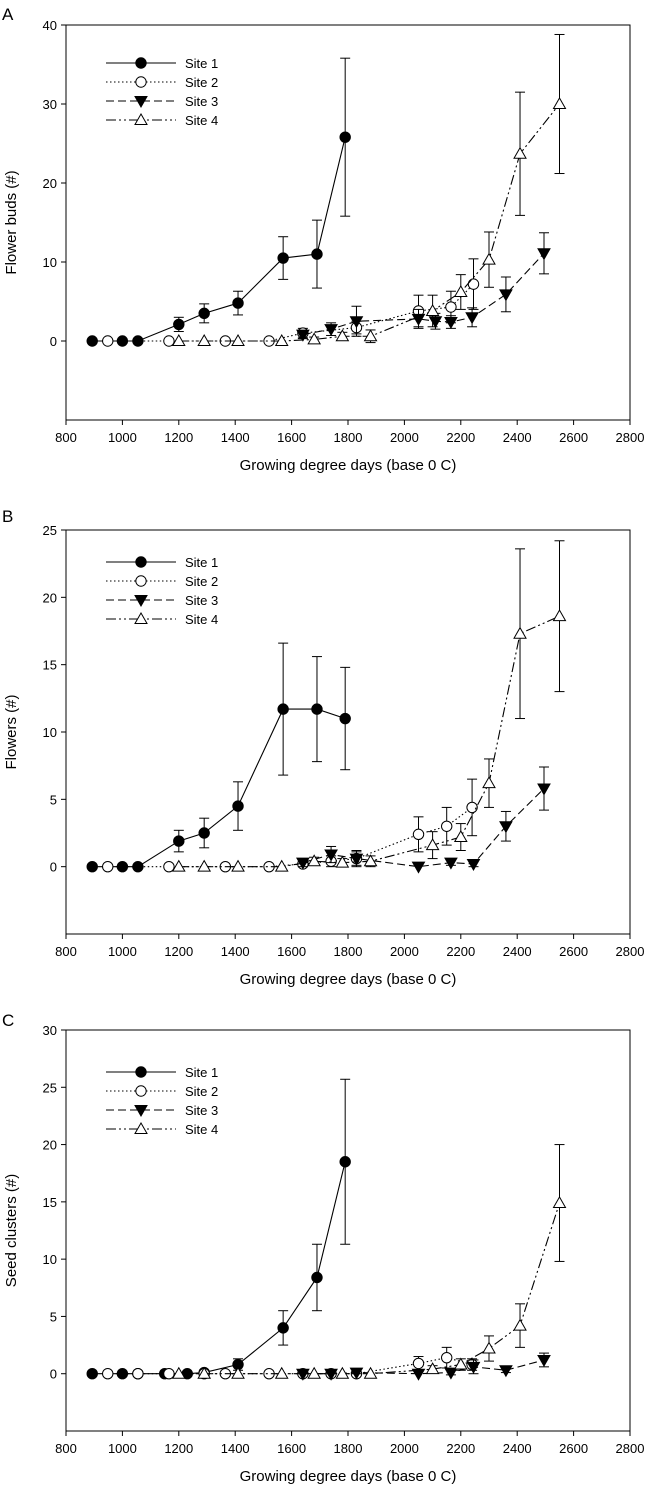 The image size is (653, 1489). What do you see at coordinates (201, 63) in the screenshot?
I see `legend-label: Site 1` at bounding box center [201, 63].